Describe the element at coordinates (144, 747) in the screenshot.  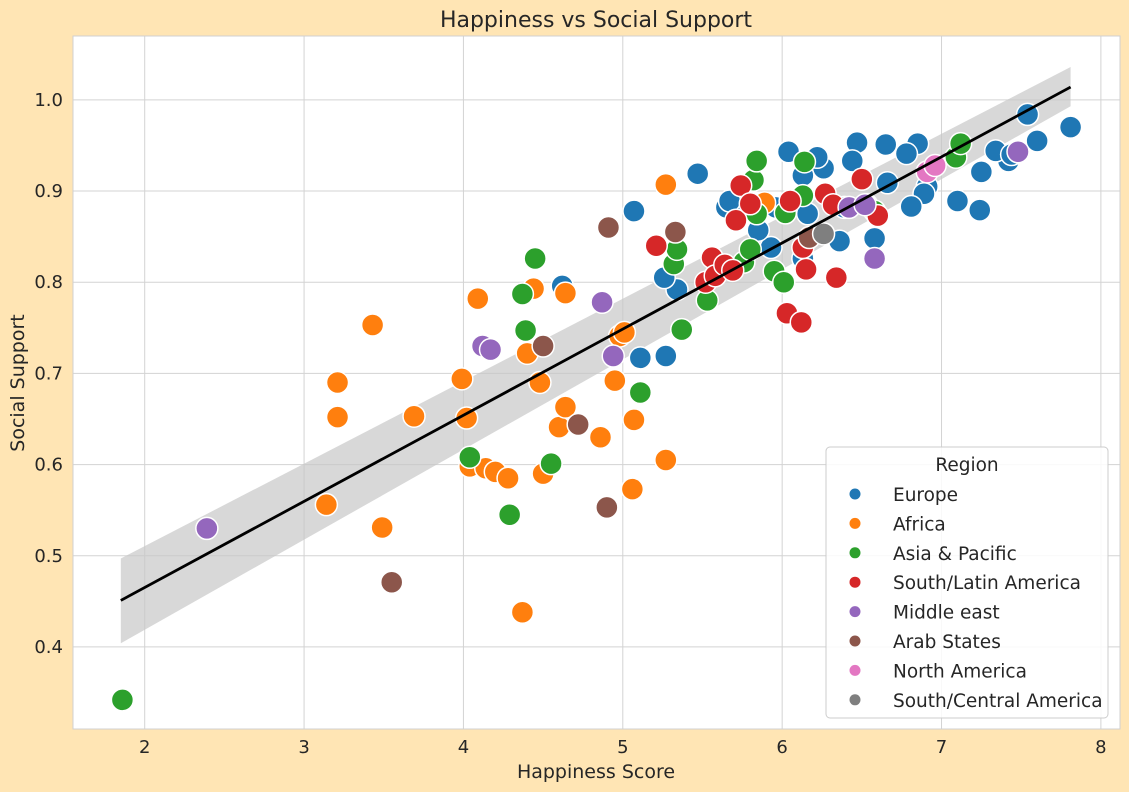
I see `x-tick-label: 2` at that location.